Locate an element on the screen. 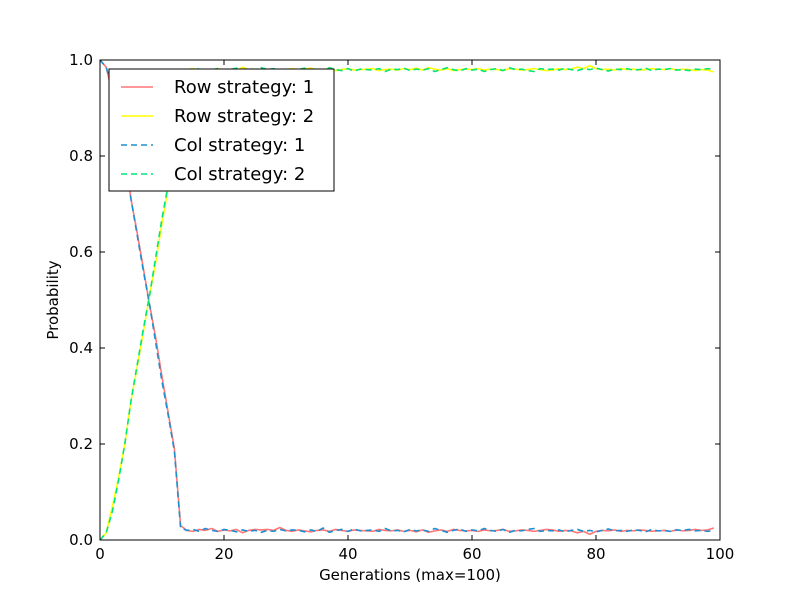  legend-label-1: Row strategy: 1 is located at coordinates (244, 87).